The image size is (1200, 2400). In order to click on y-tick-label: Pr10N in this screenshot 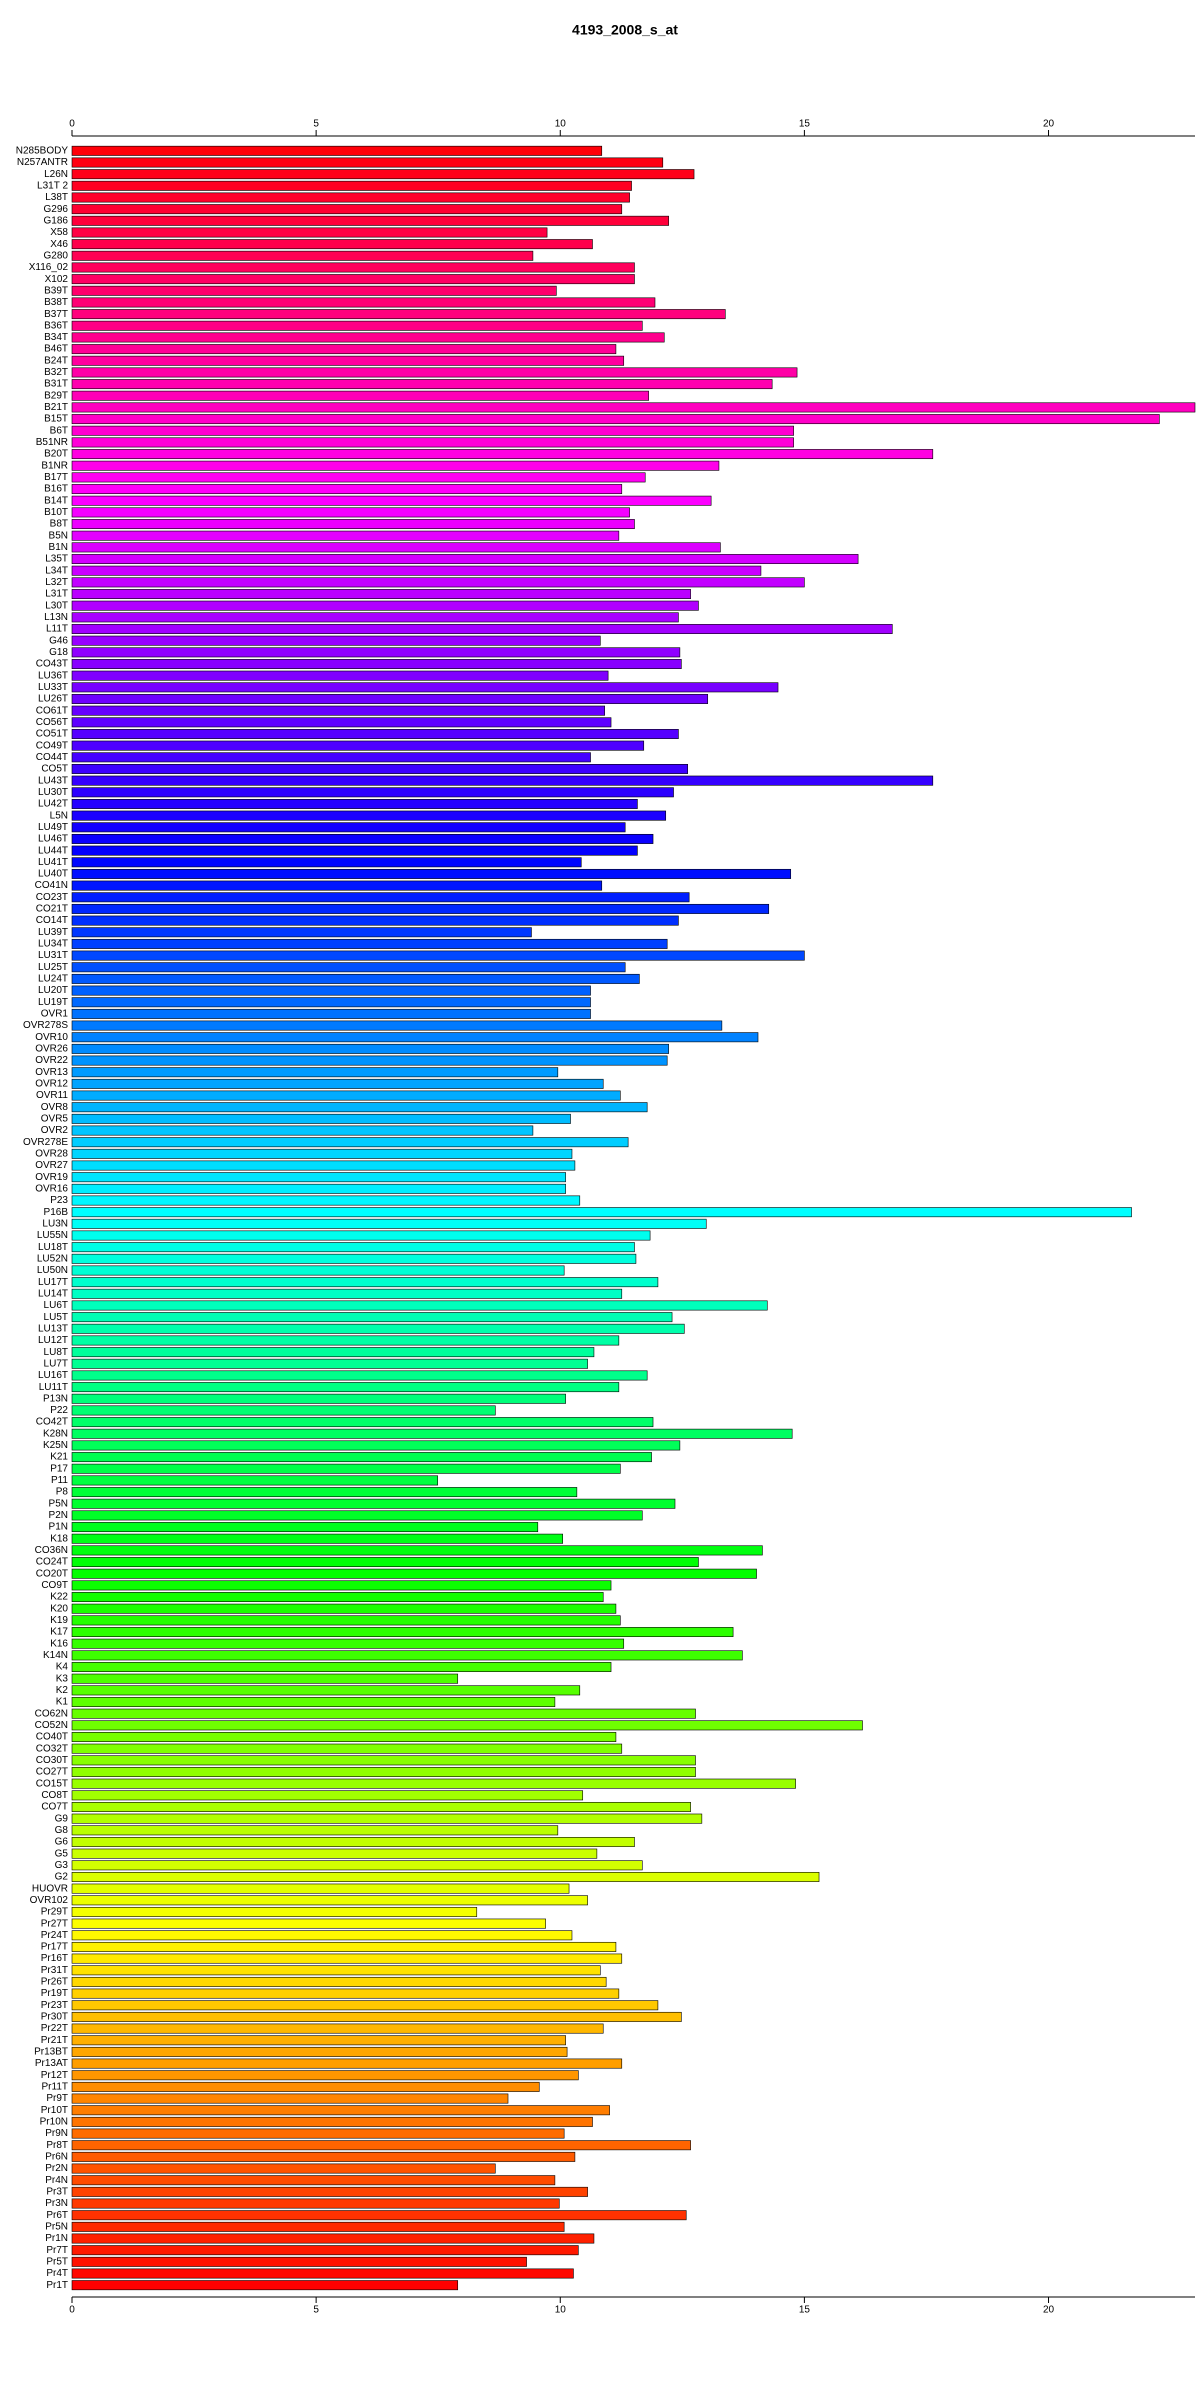, I will do `click(54, 2122)`.